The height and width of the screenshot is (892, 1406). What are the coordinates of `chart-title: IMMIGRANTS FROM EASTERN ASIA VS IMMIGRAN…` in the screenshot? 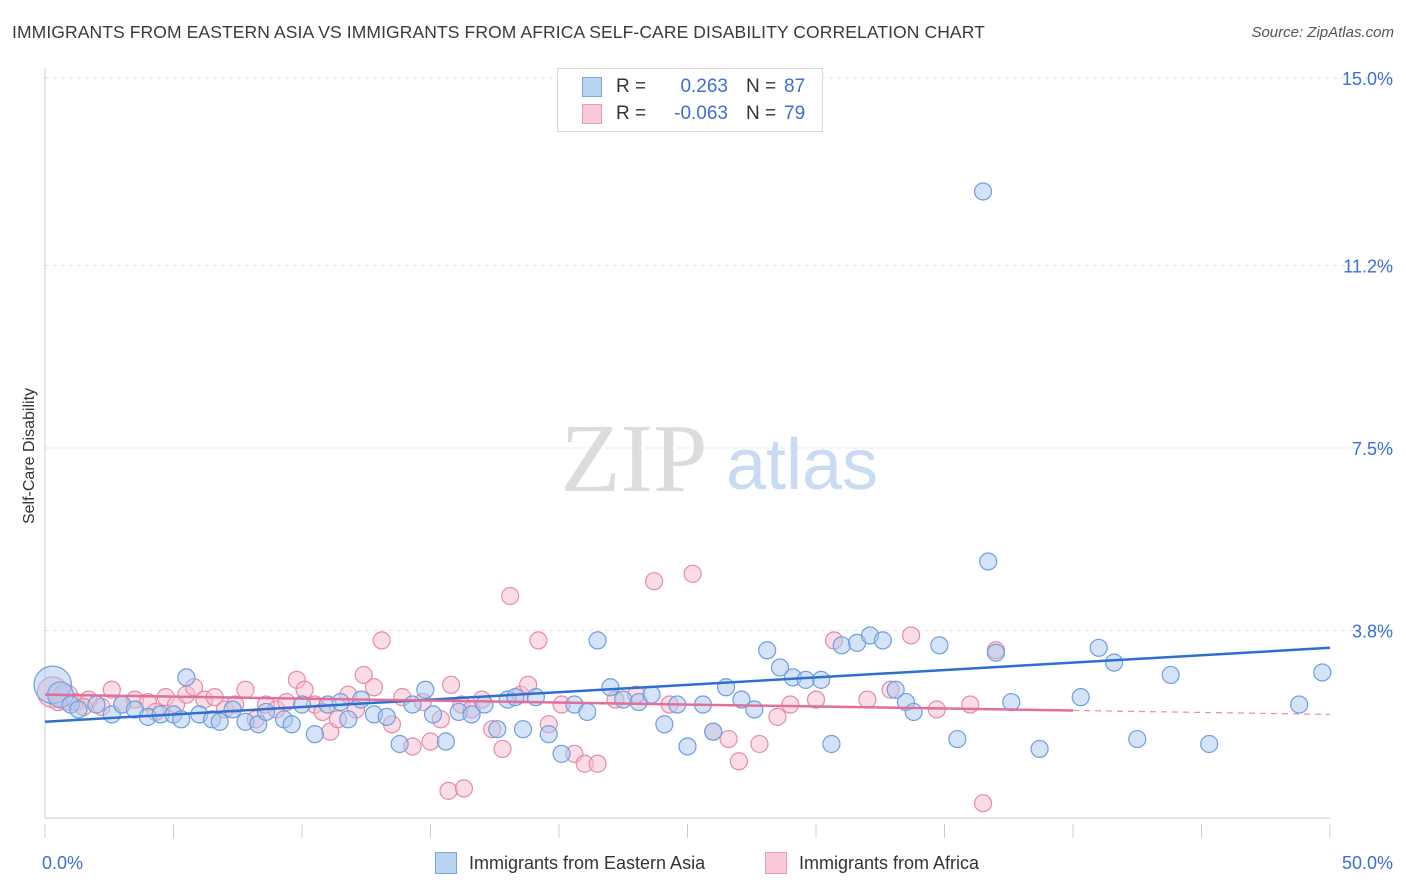 It's located at (498, 32).